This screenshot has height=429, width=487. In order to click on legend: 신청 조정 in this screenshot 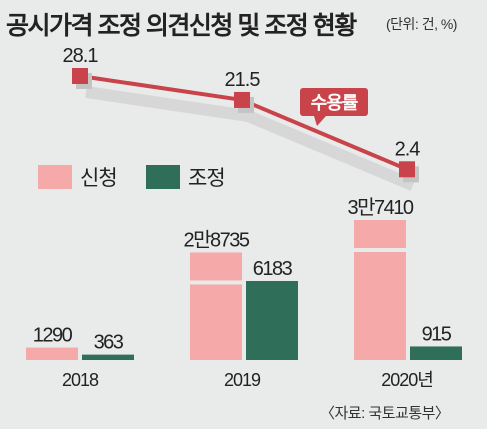, I will do `click(132, 177)`.